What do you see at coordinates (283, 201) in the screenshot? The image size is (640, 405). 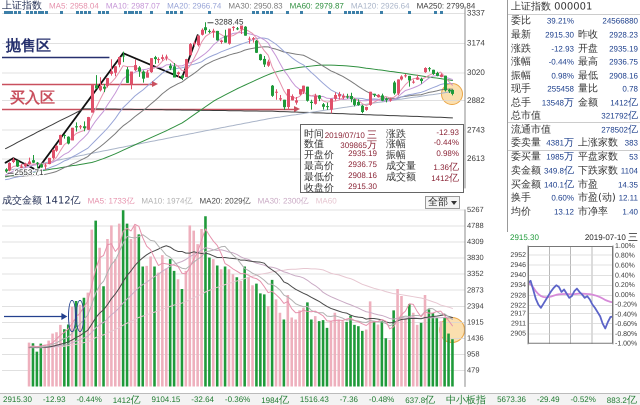 I see `text: MA30: 2300亿` at bounding box center [283, 201].